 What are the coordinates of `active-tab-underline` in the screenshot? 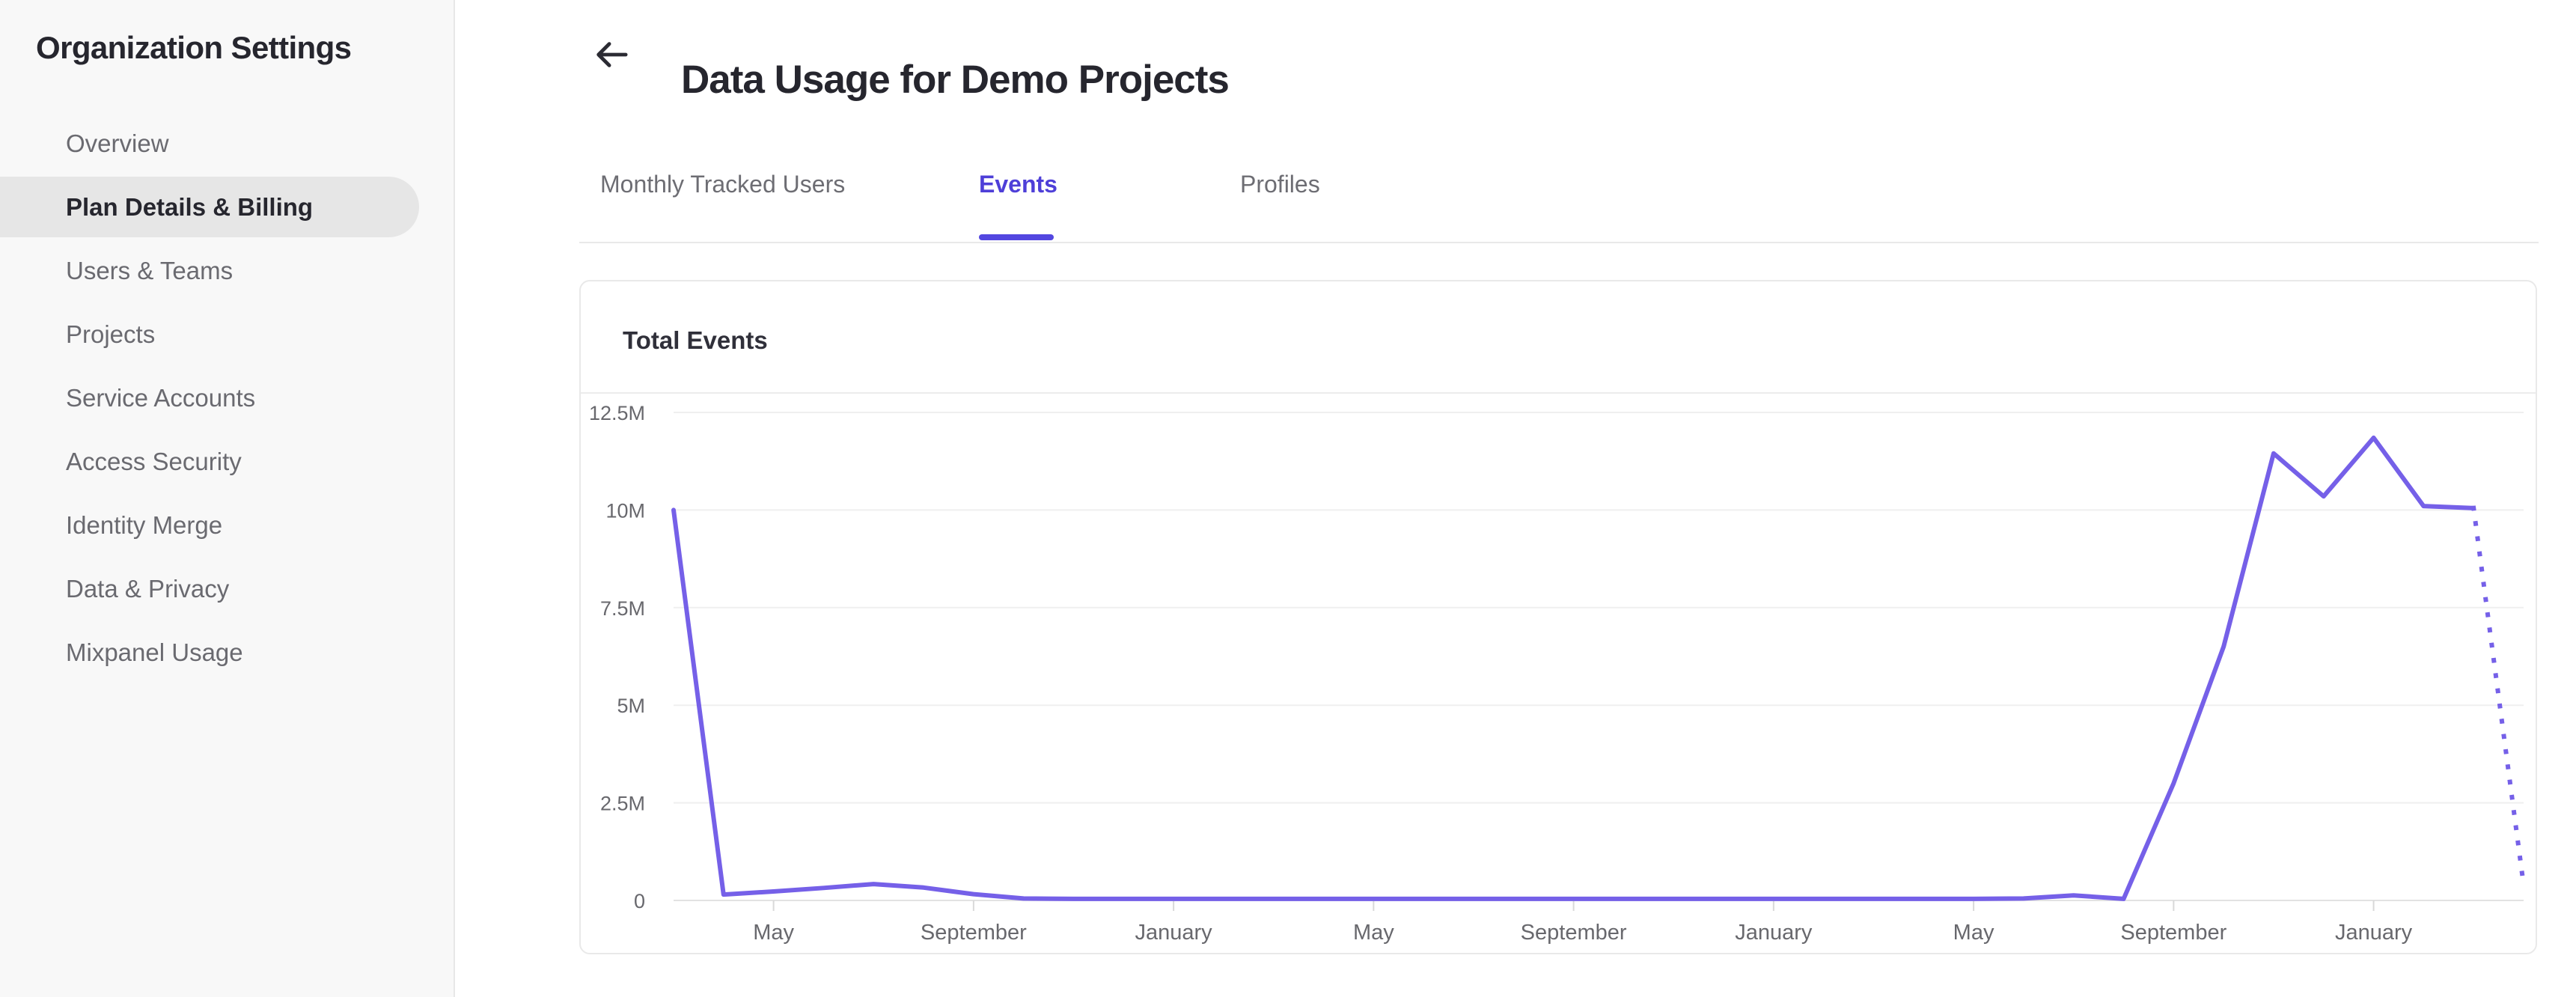 It's located at (1016, 237).